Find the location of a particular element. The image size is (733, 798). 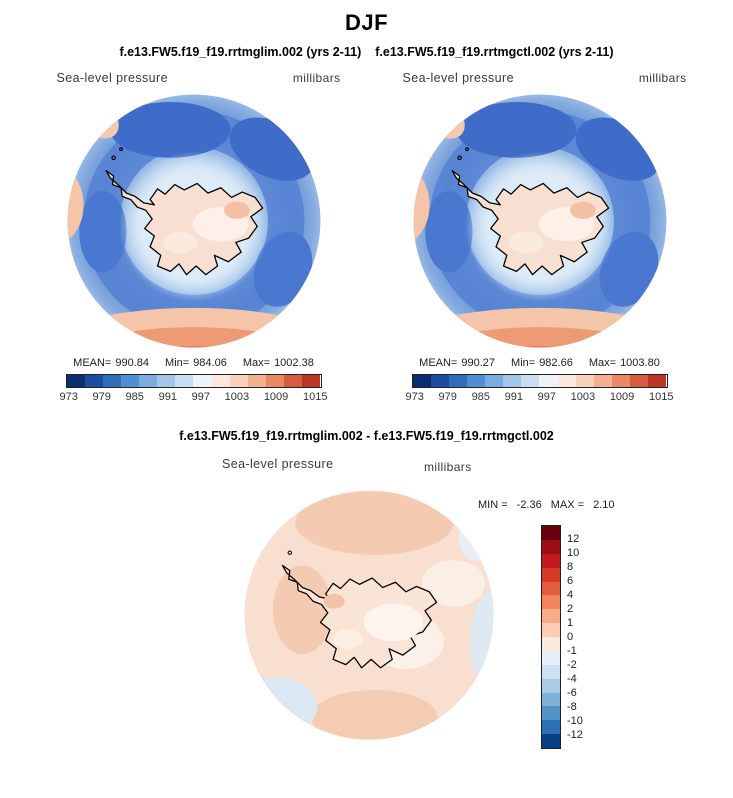

diff-max-label: MAX = is located at coordinates (567, 505).